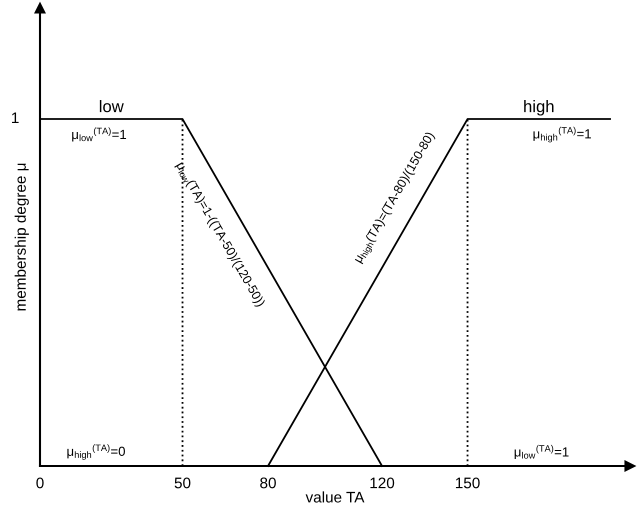 The image size is (639, 512). I want to click on annotation: μ$_{high}$$^{(TA)}$=0, so click(96, 452).